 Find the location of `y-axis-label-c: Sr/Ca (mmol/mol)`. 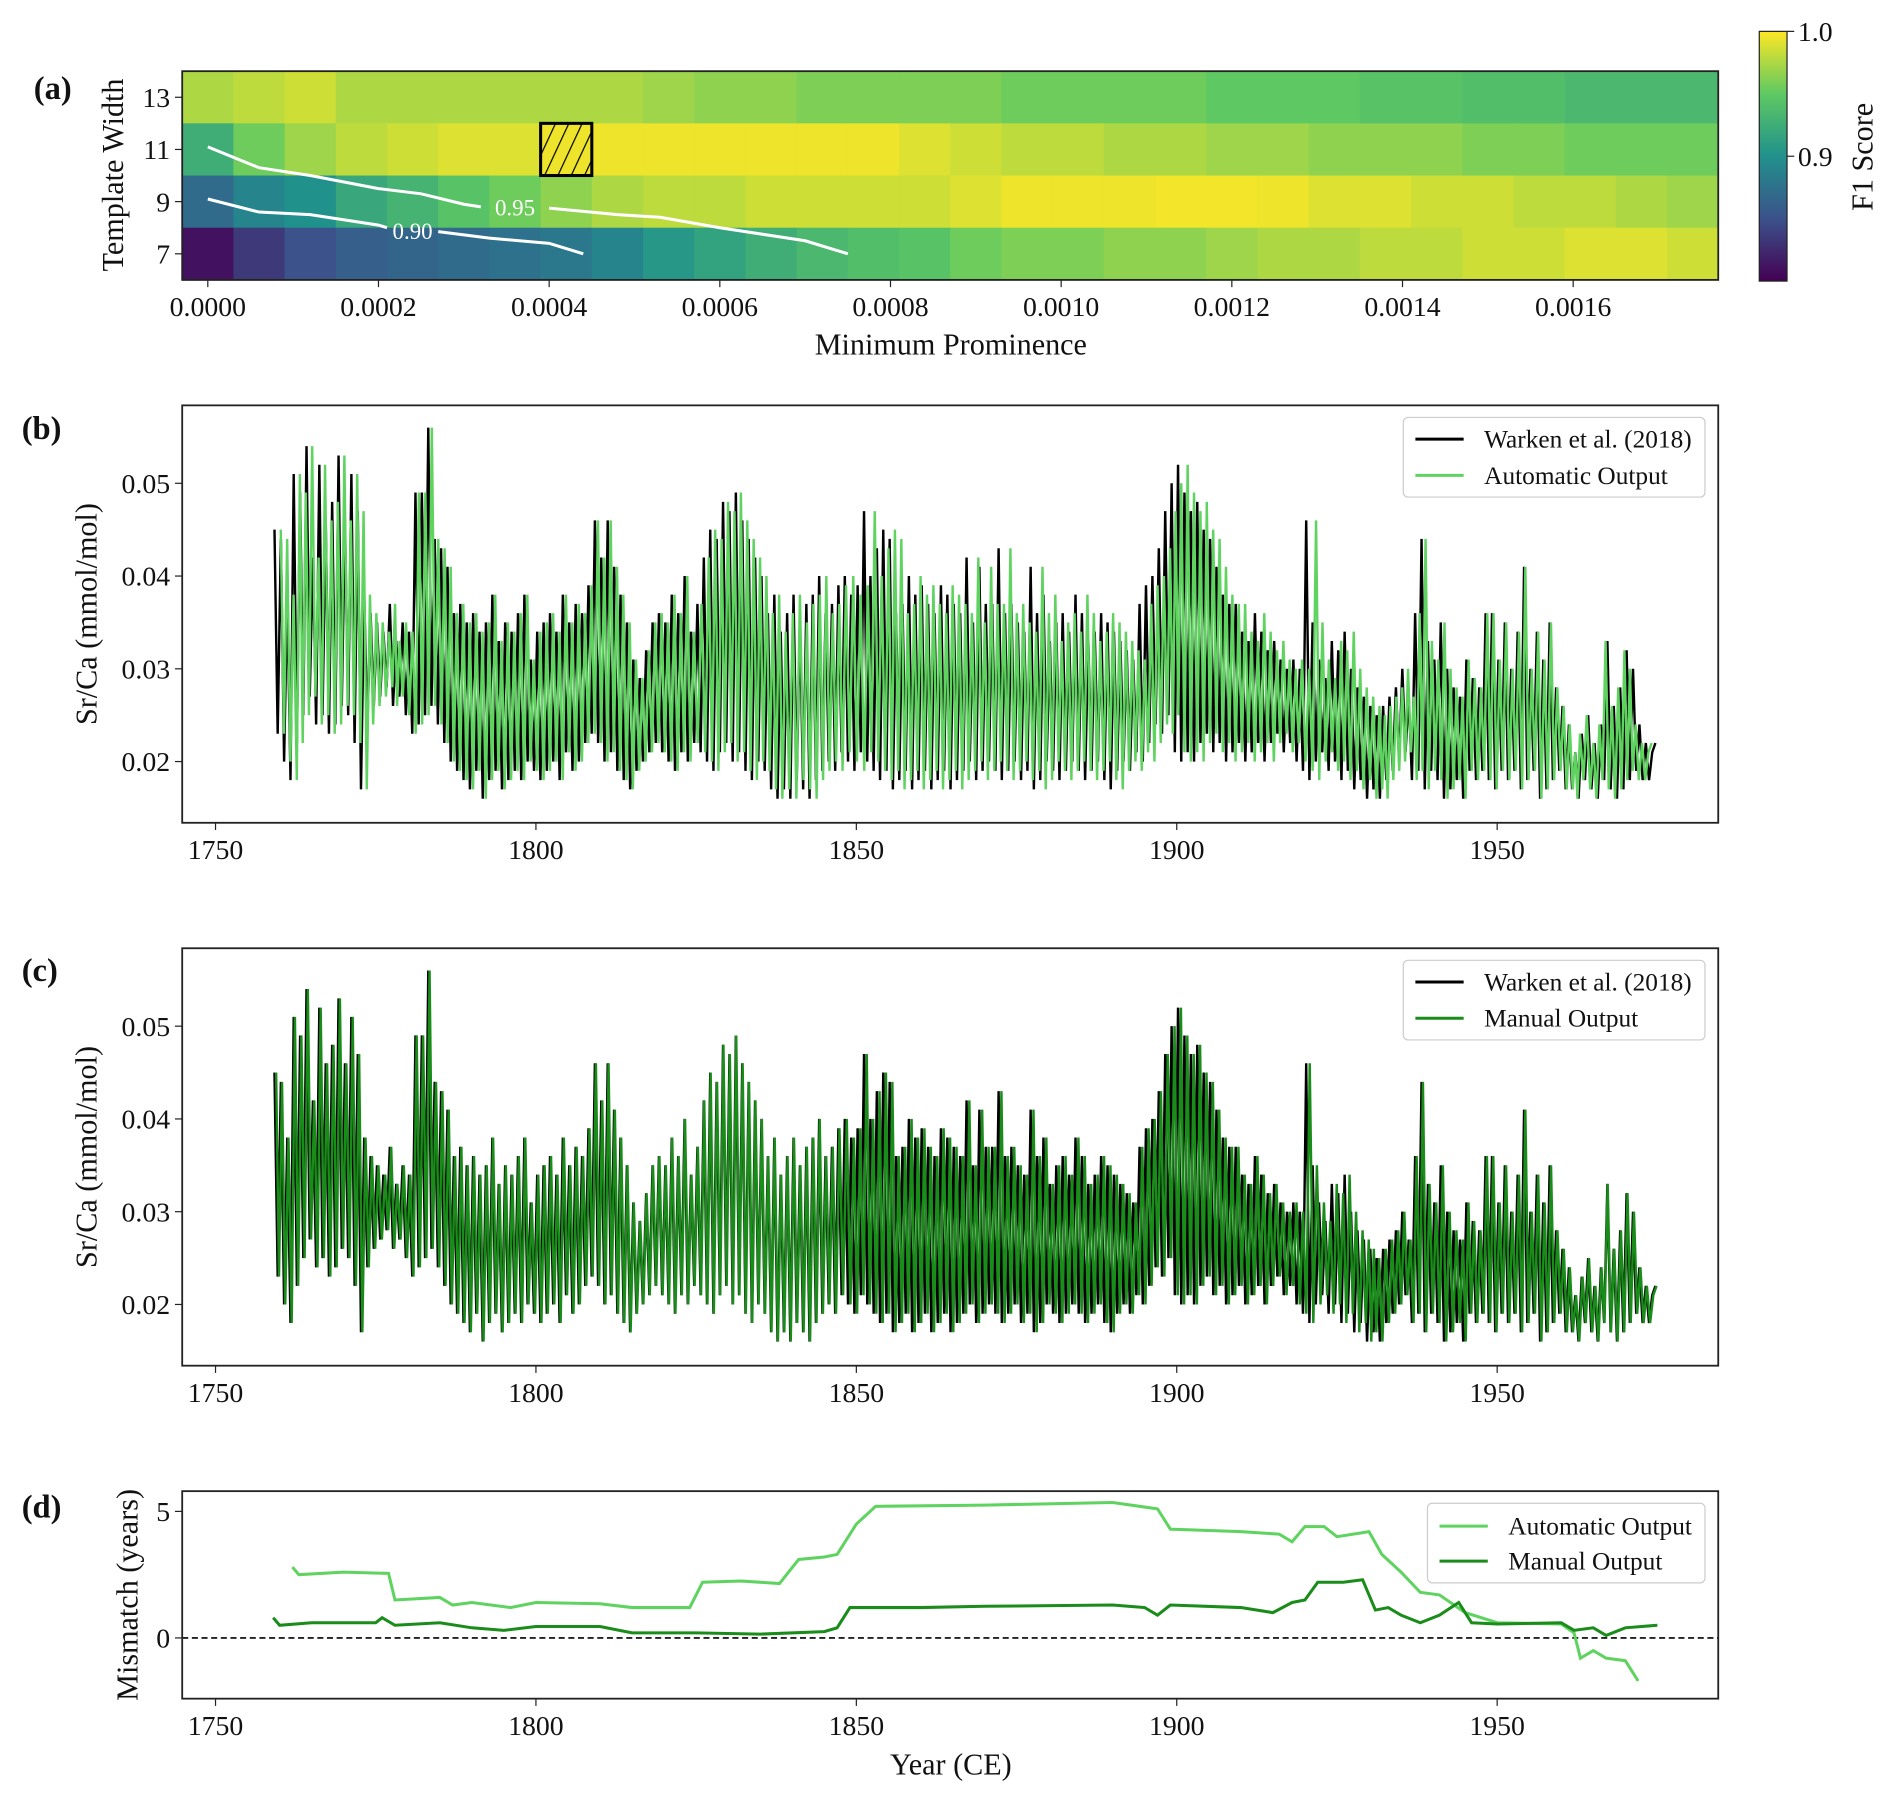

y-axis-label-c: Sr/Ca (mmol/mol) is located at coordinates (87, 1157).